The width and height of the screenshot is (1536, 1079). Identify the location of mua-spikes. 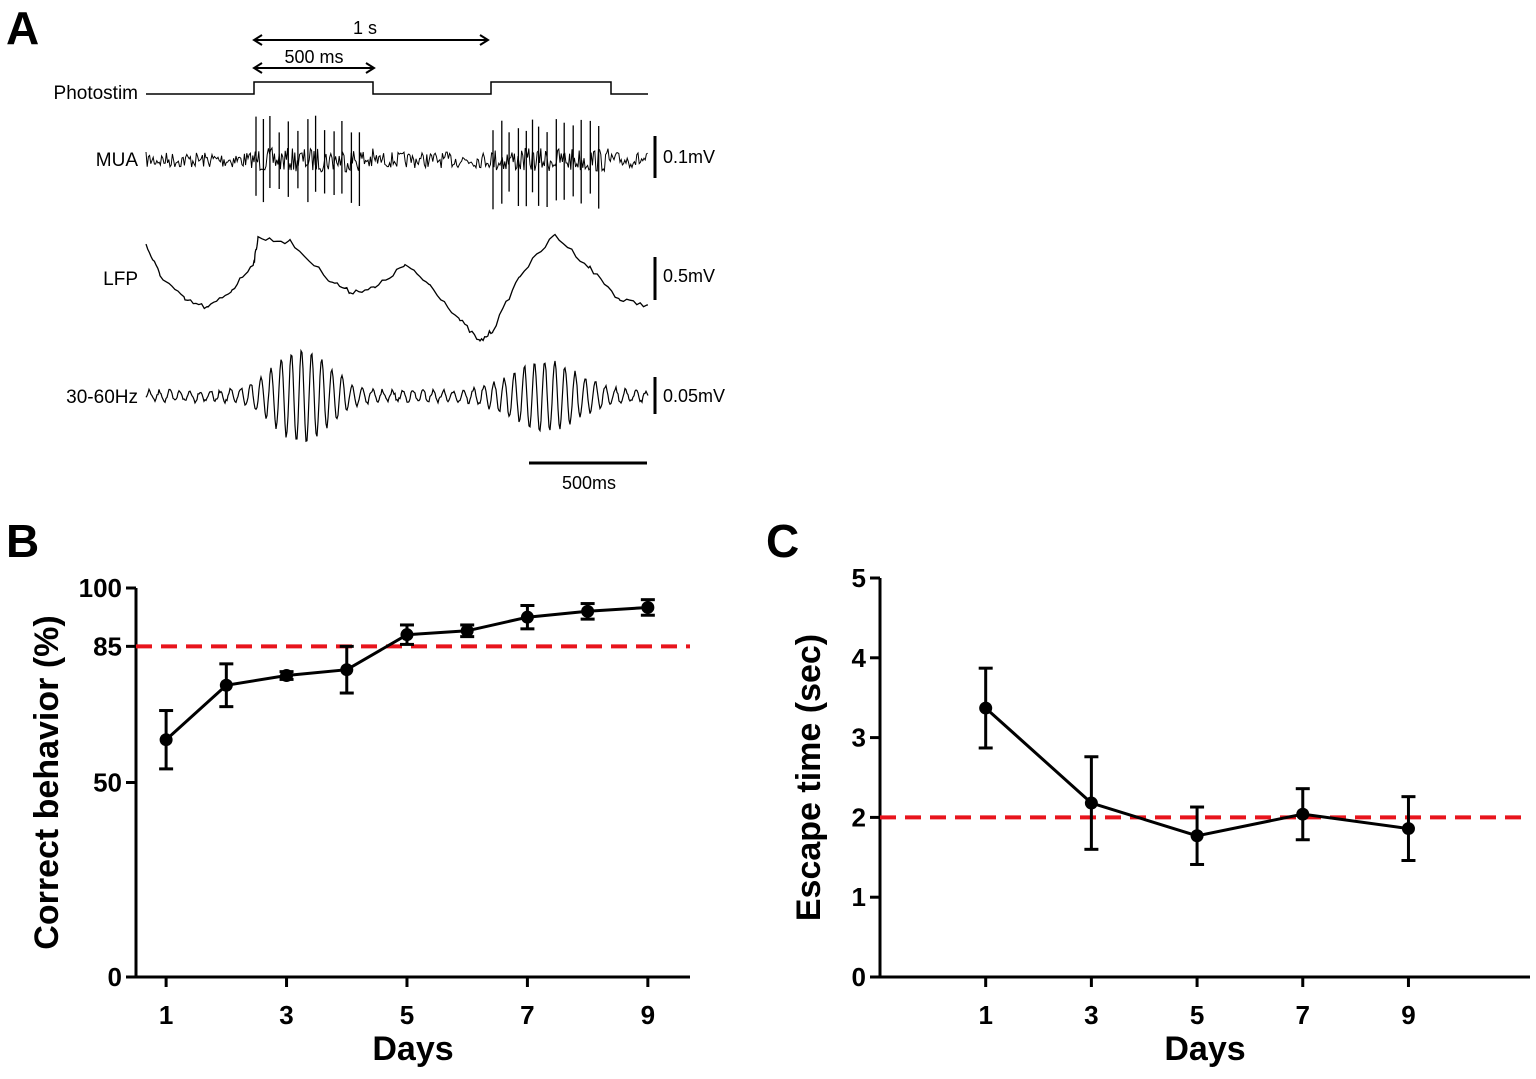
(427, 162).